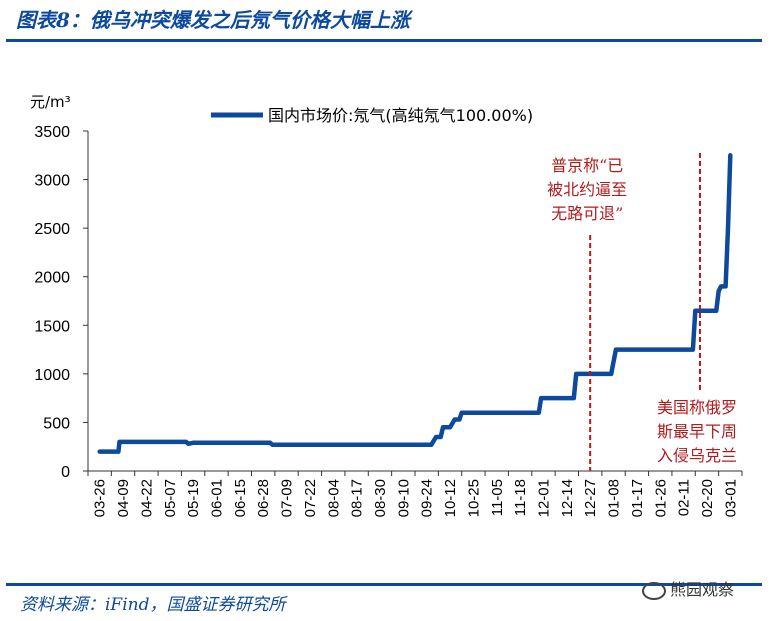  What do you see at coordinates (684, 497) in the screenshot?
I see `x-tick-label: 02-11` at bounding box center [684, 497].